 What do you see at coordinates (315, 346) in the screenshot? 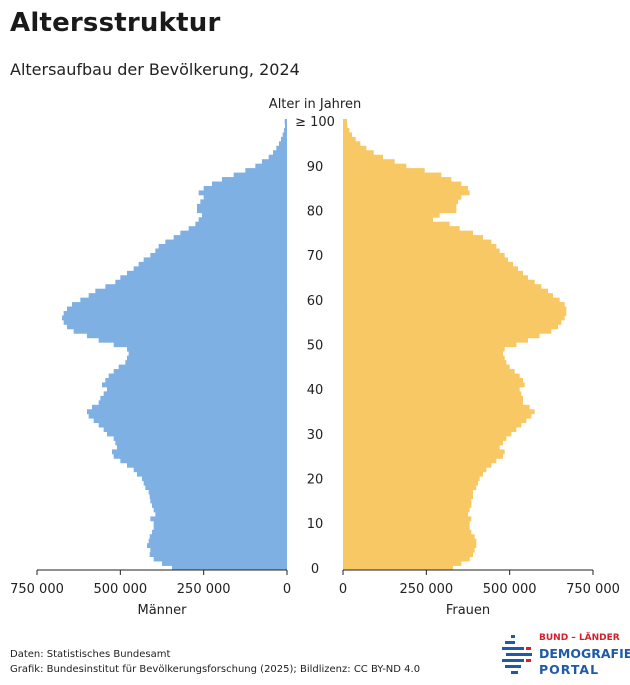
I see `age-tick-label: 50` at bounding box center [315, 346].